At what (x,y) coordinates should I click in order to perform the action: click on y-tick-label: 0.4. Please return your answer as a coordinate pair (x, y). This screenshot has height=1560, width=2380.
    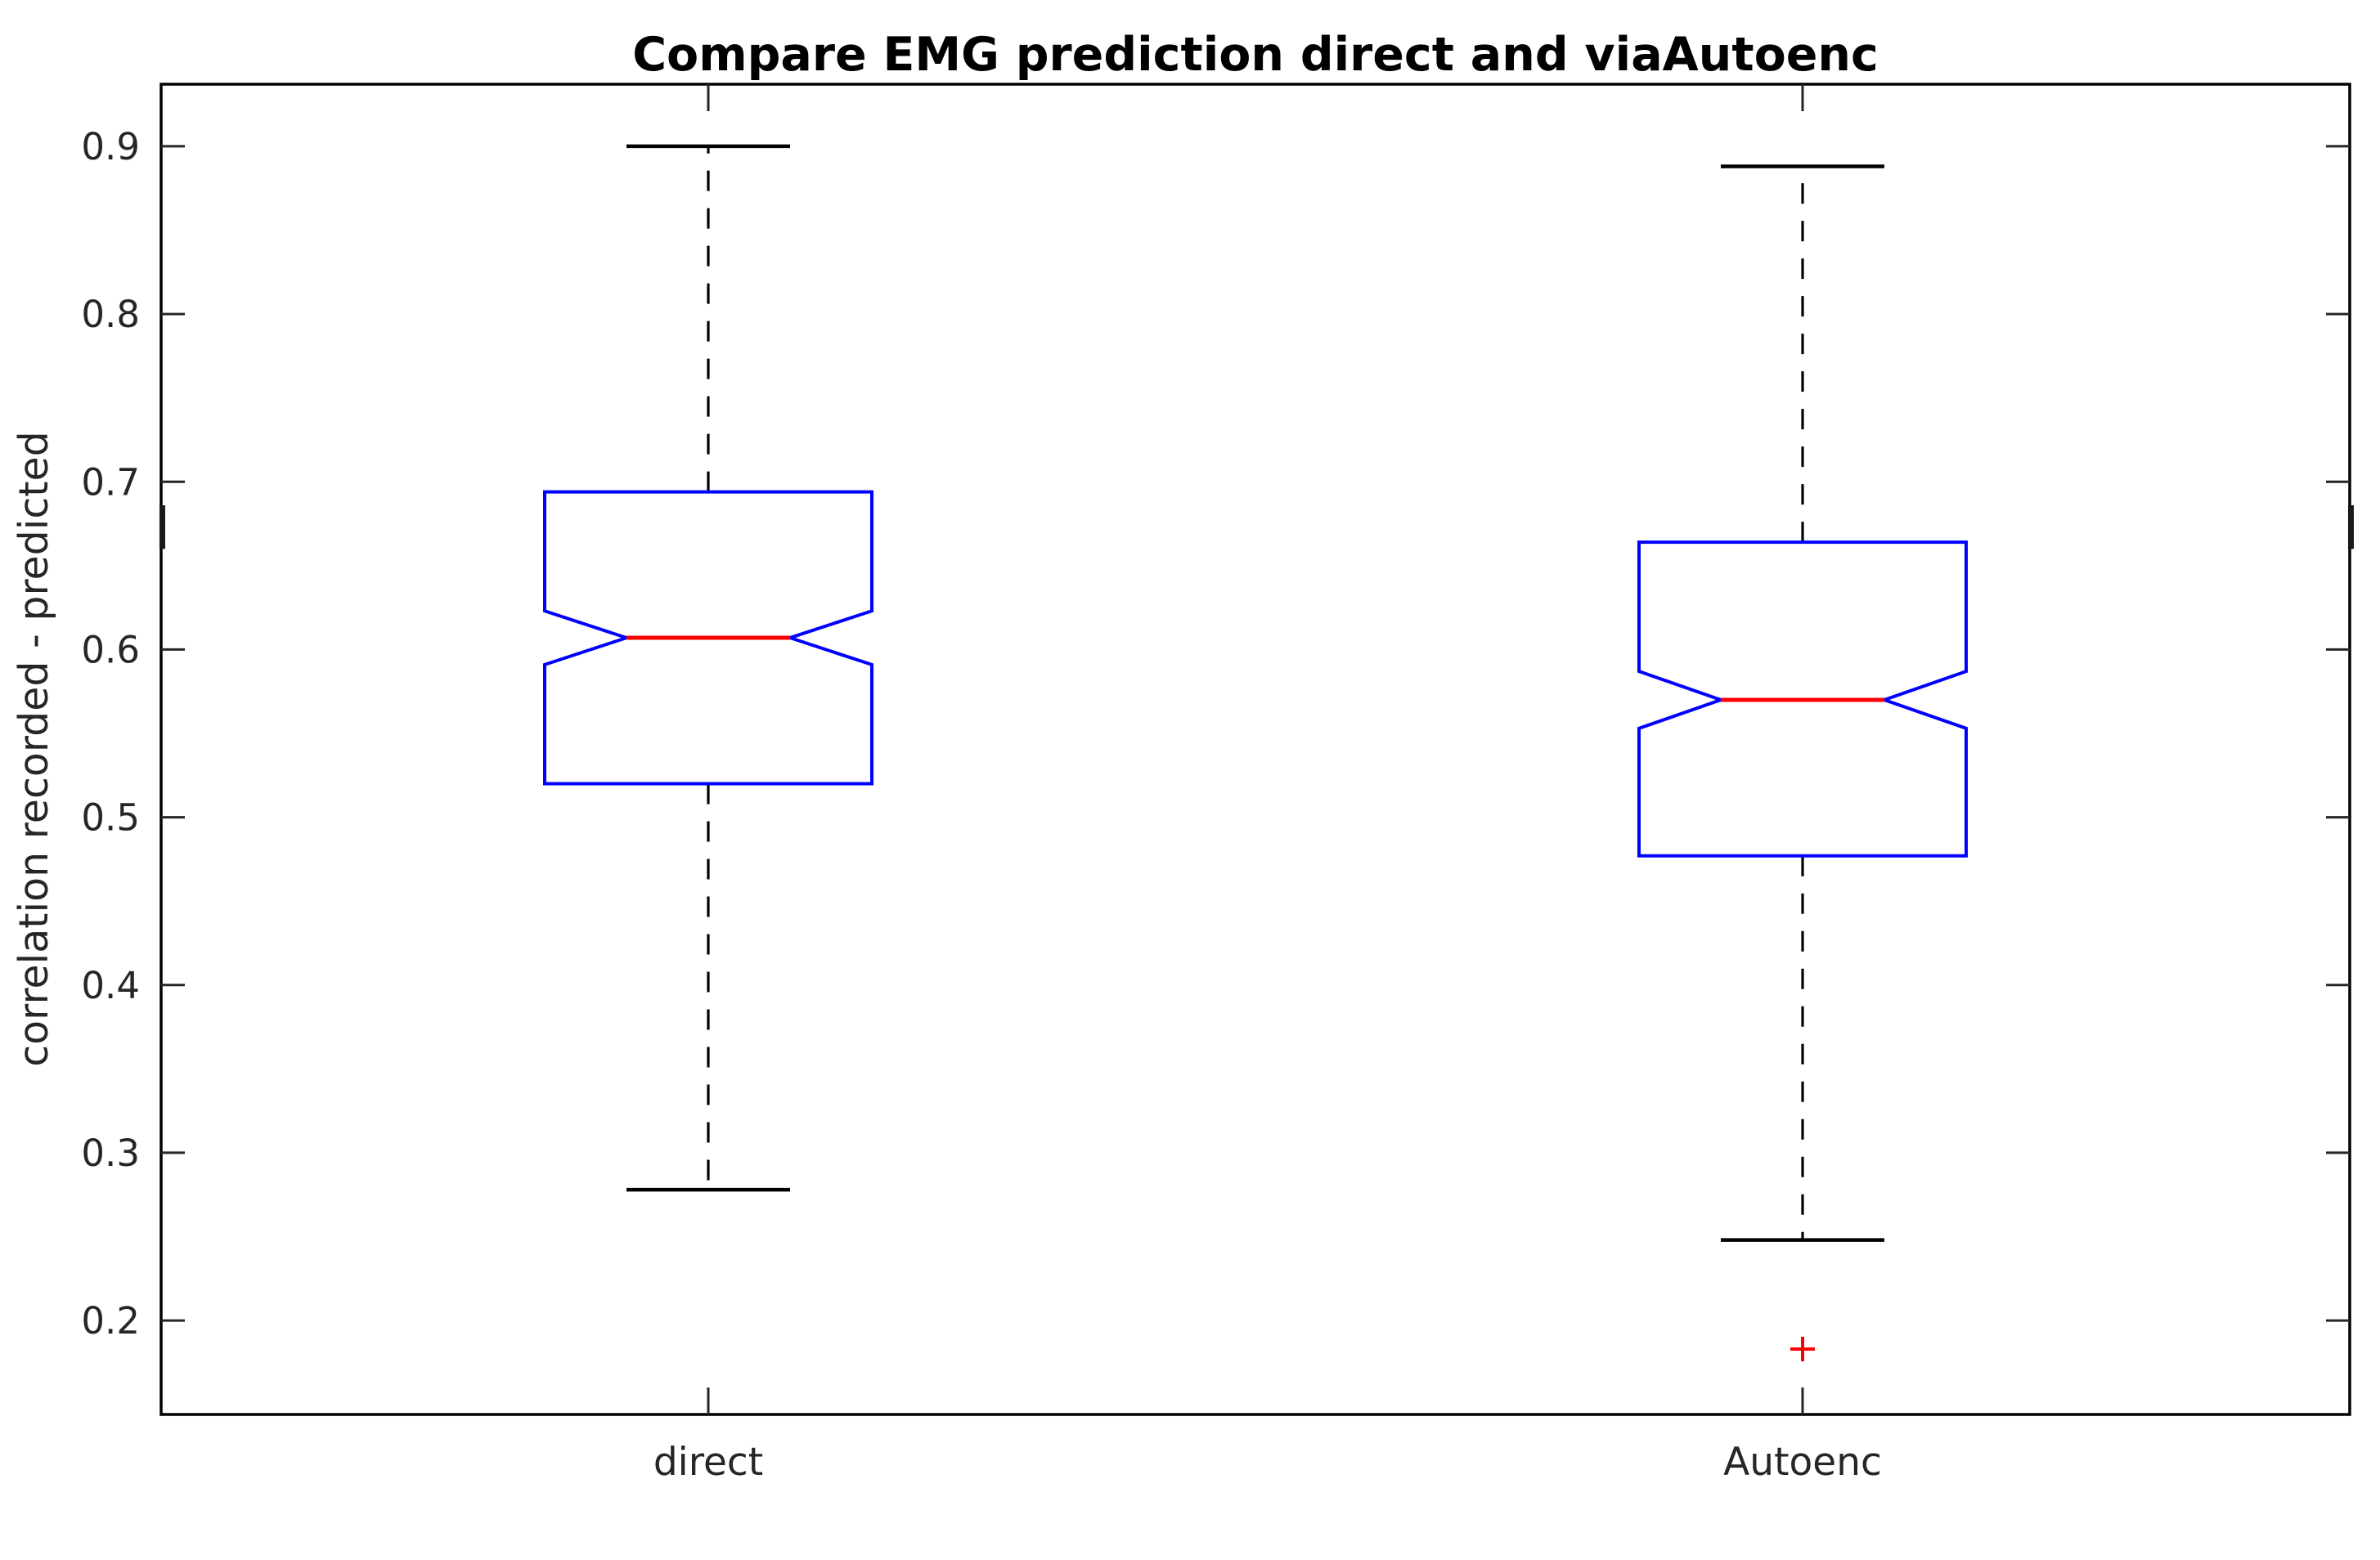
    Looking at the image, I should click on (110, 986).